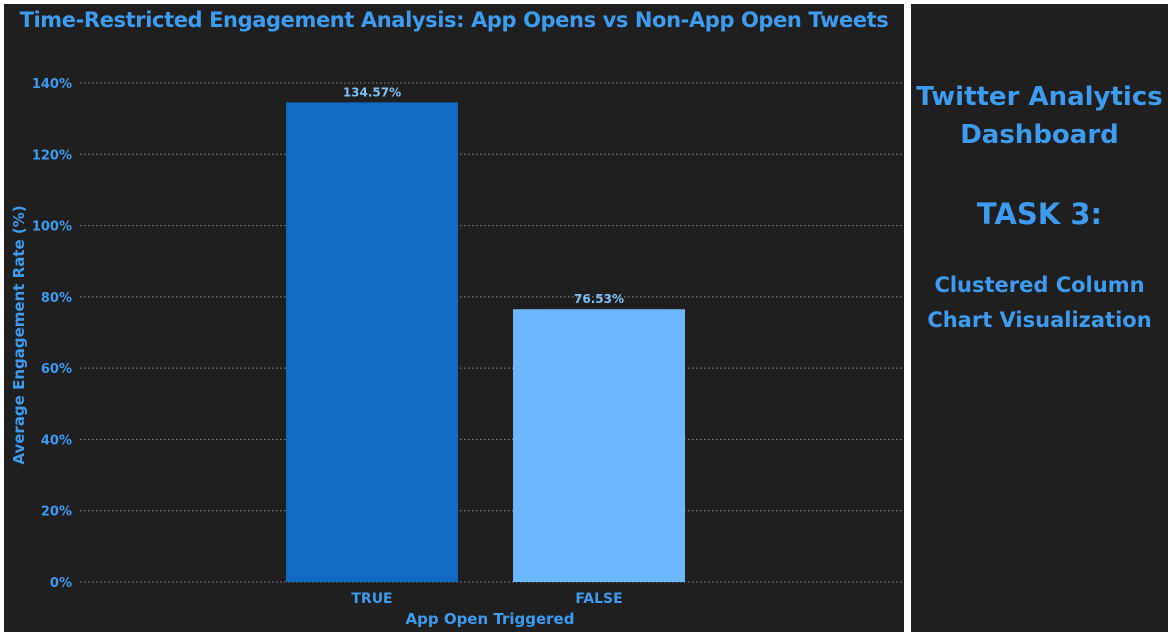 This screenshot has width=1172, height=635. Describe the element at coordinates (599, 299) in the screenshot. I see `data-label: 76.53%` at that location.